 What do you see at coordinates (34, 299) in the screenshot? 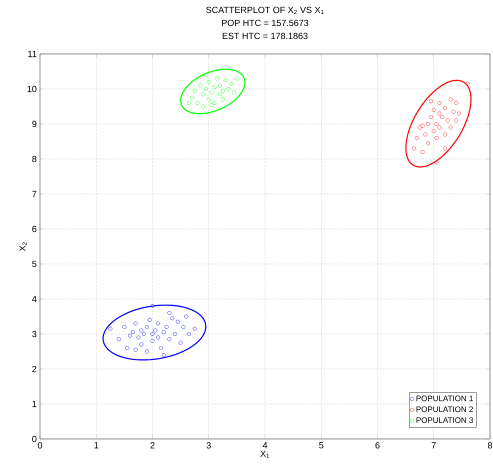
I see `y-tick-label: 4` at bounding box center [34, 299].